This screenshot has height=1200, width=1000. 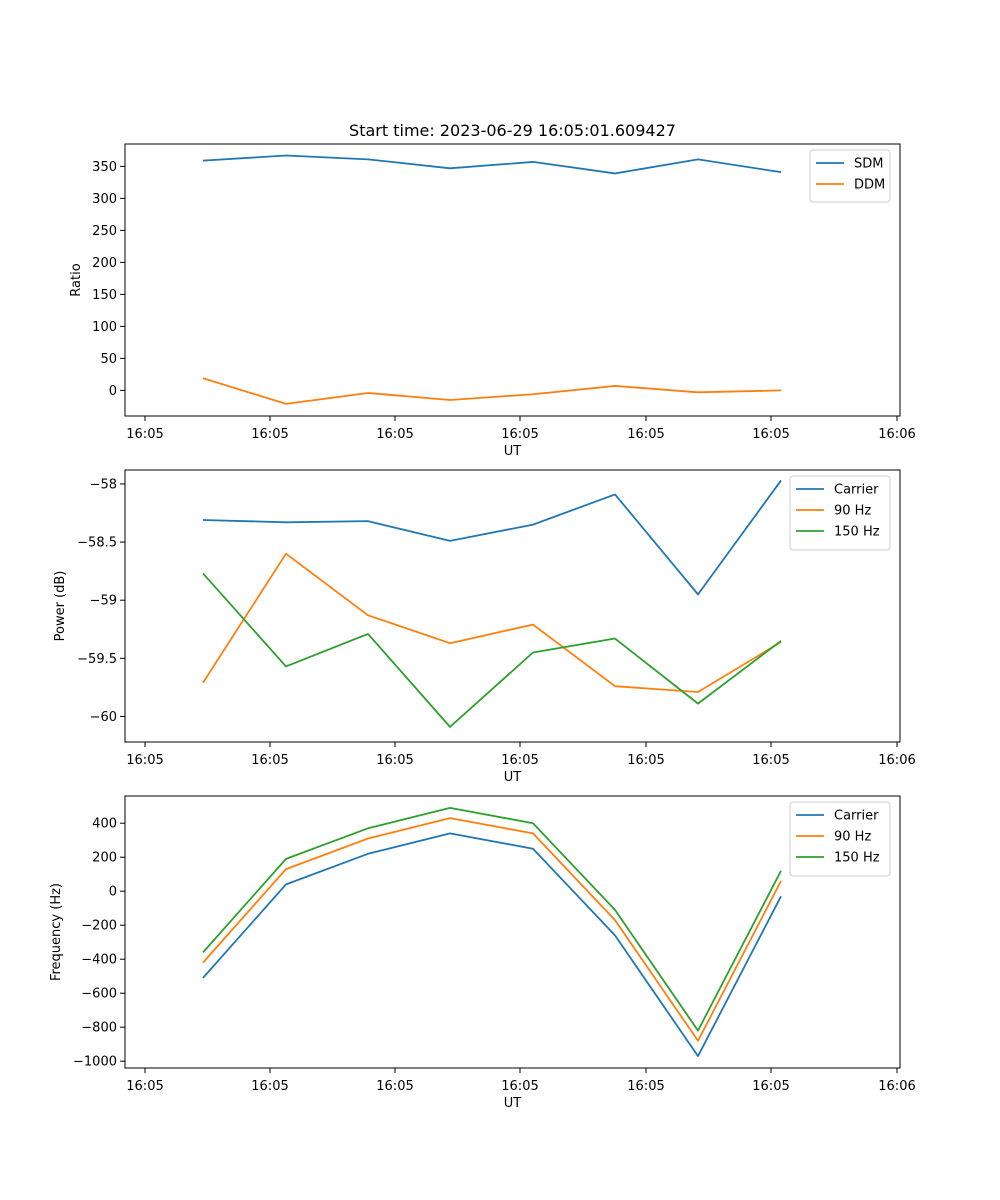 What do you see at coordinates (95, 1062) in the screenshot?
I see `y-tick-label: −1000` at bounding box center [95, 1062].